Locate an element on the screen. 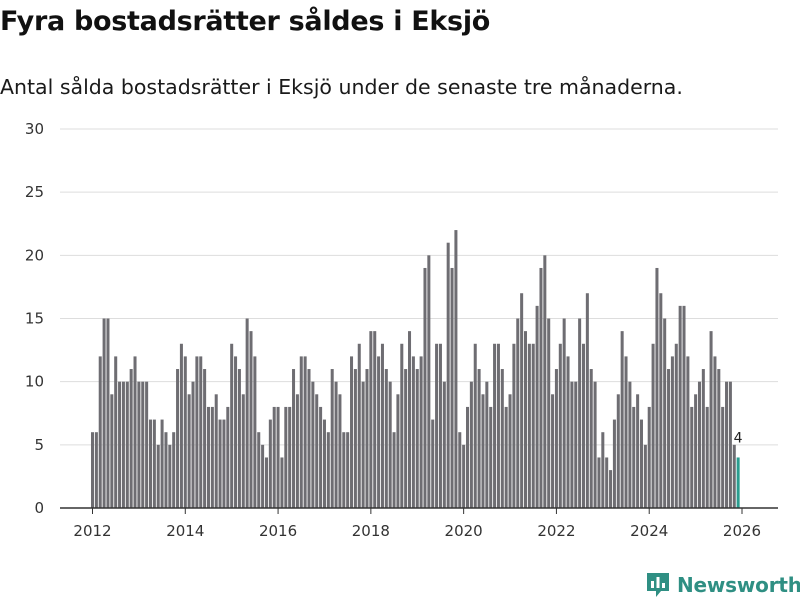  y-tick-label: 10 is located at coordinates (34, 382).